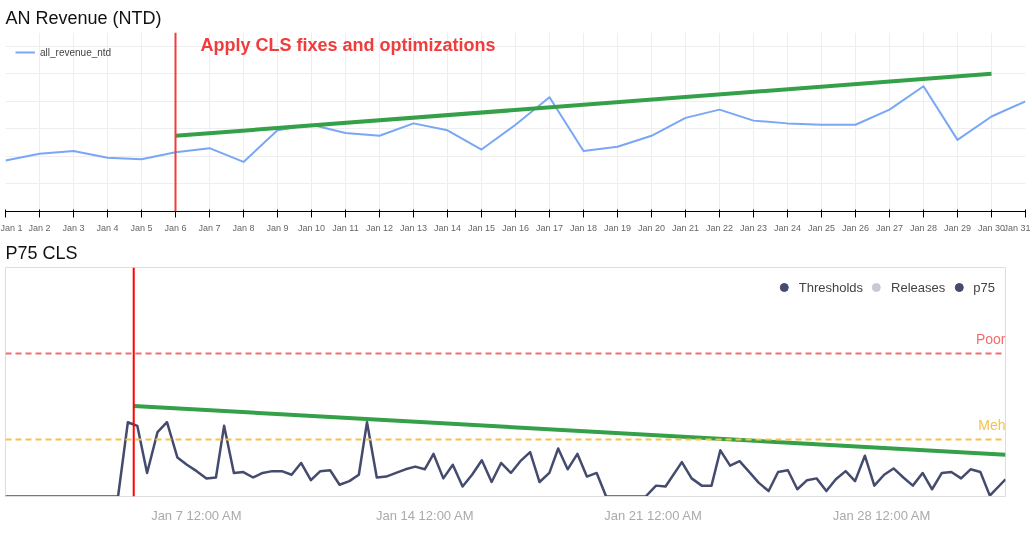 The width and height of the screenshot is (1032, 544). I want to click on x-tick-label: Jan 1, so click(11, 227).